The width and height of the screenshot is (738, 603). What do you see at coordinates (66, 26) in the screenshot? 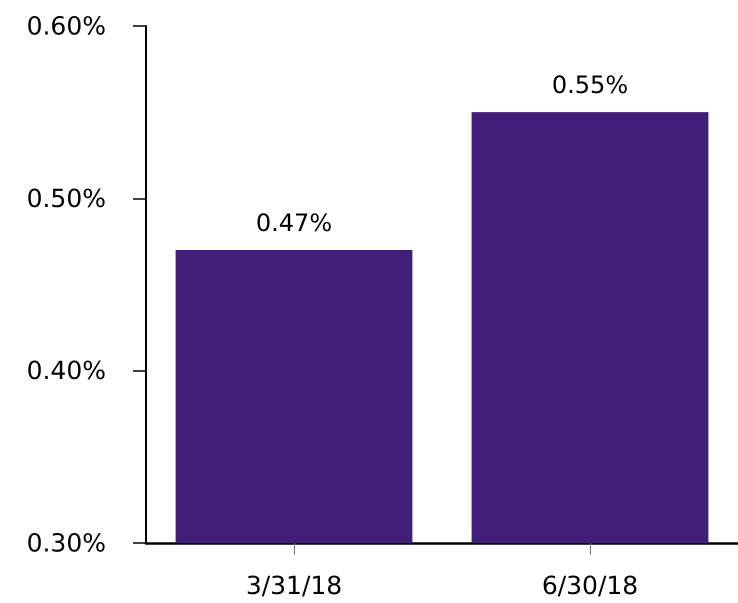
I see `y-tick-label: 0.60%` at bounding box center [66, 26].